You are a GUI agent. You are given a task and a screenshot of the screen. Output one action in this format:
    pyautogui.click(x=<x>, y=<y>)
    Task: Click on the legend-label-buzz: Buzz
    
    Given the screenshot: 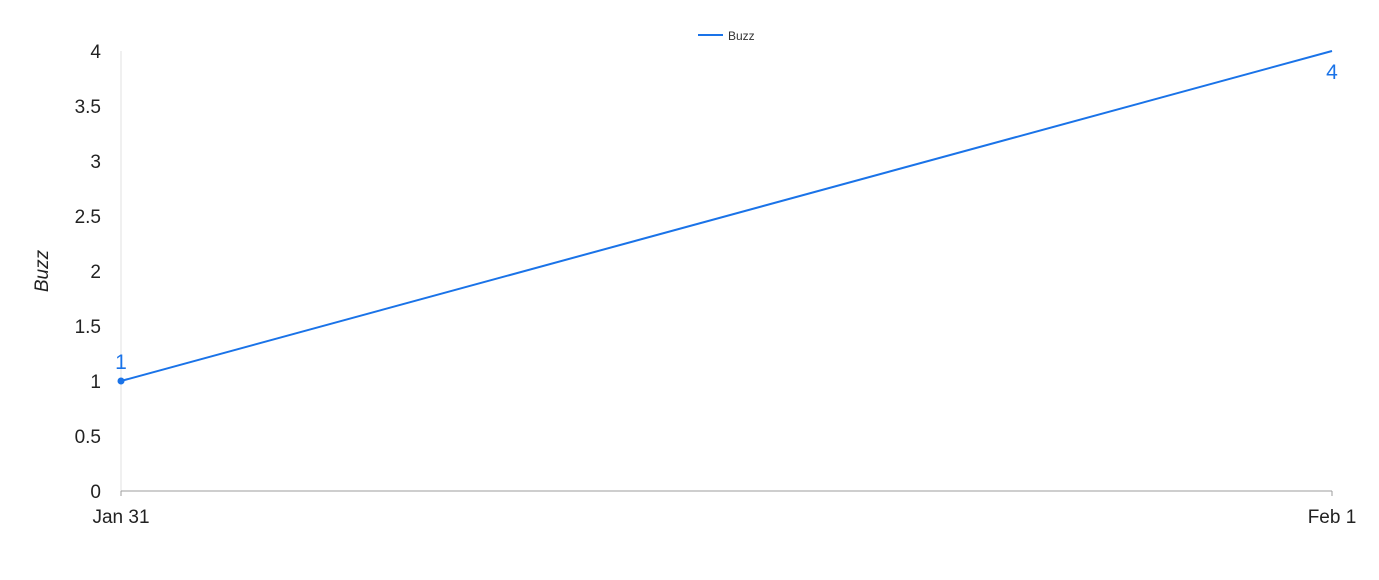 What is the action you would take?
    pyautogui.click(x=741, y=36)
    